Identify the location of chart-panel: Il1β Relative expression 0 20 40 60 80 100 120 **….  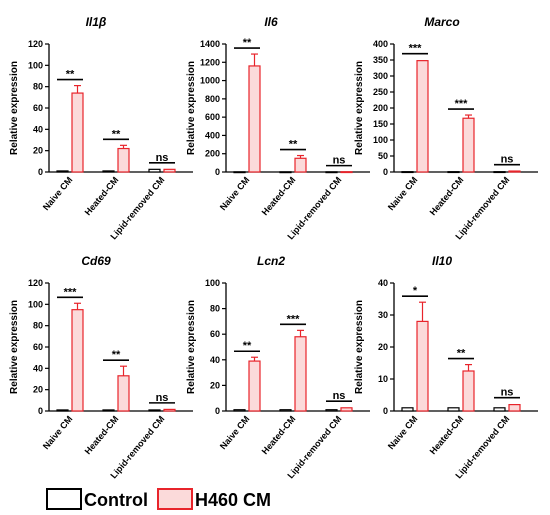
(101, 128).